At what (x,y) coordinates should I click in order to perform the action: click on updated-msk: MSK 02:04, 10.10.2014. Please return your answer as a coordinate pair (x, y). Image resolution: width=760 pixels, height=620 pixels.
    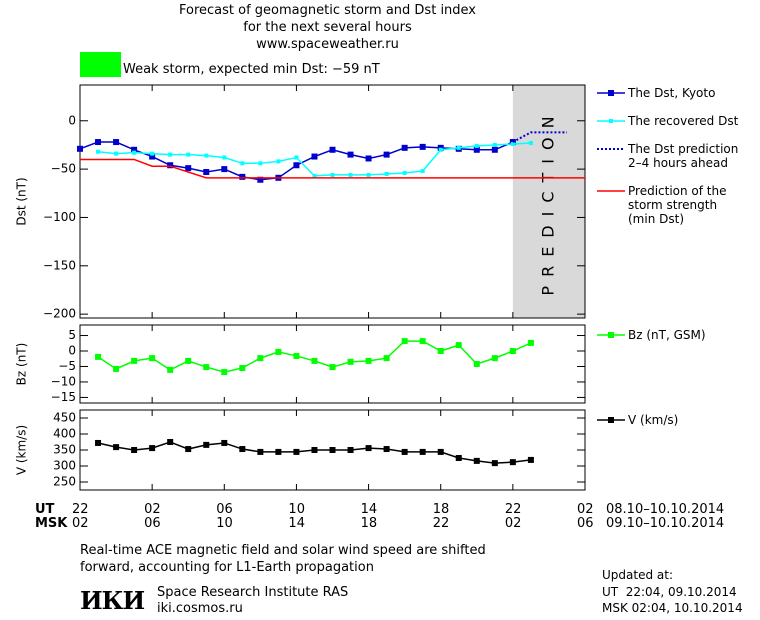
    Looking at the image, I should click on (672, 608).